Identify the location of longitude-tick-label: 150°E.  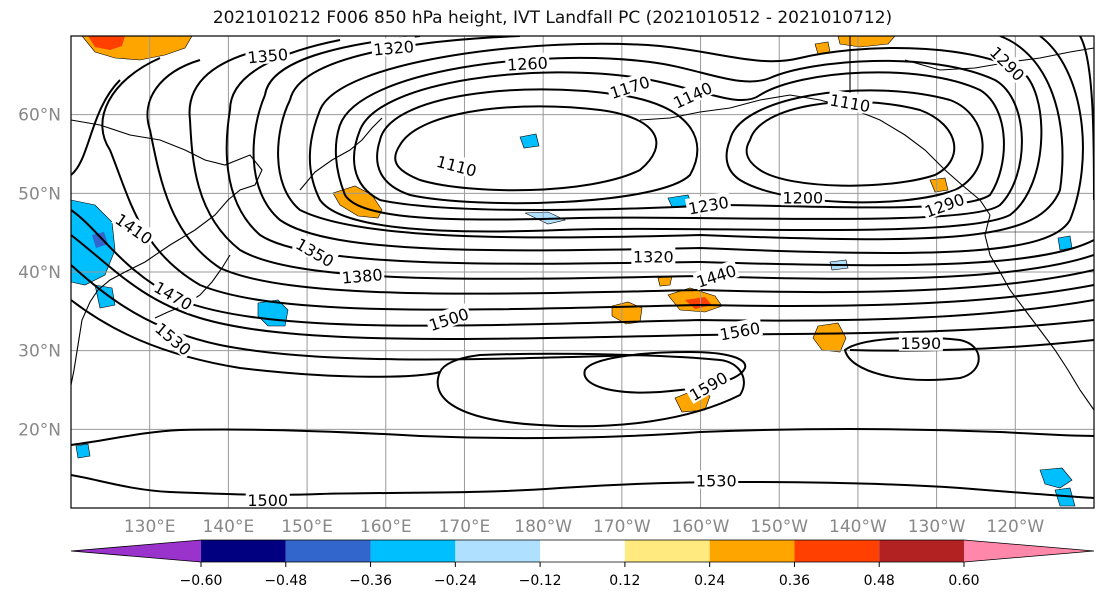
(307, 527).